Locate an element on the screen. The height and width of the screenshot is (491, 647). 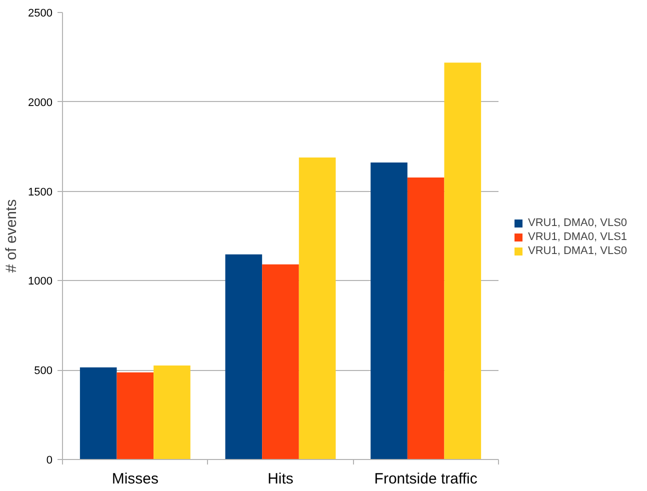
x-tick-label: Frontside traffic is located at coordinates (426, 479).